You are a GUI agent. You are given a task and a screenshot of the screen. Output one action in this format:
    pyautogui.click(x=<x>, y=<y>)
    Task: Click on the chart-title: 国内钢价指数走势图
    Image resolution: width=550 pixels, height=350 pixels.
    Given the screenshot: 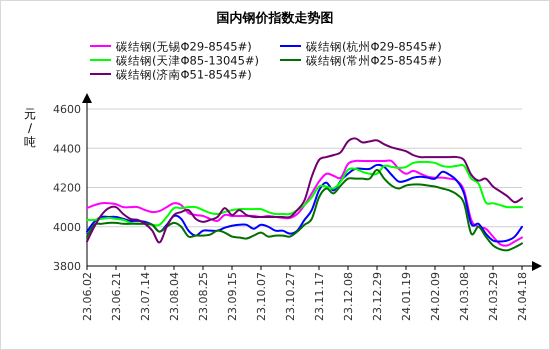 What is the action you would take?
    pyautogui.click(x=275, y=18)
    